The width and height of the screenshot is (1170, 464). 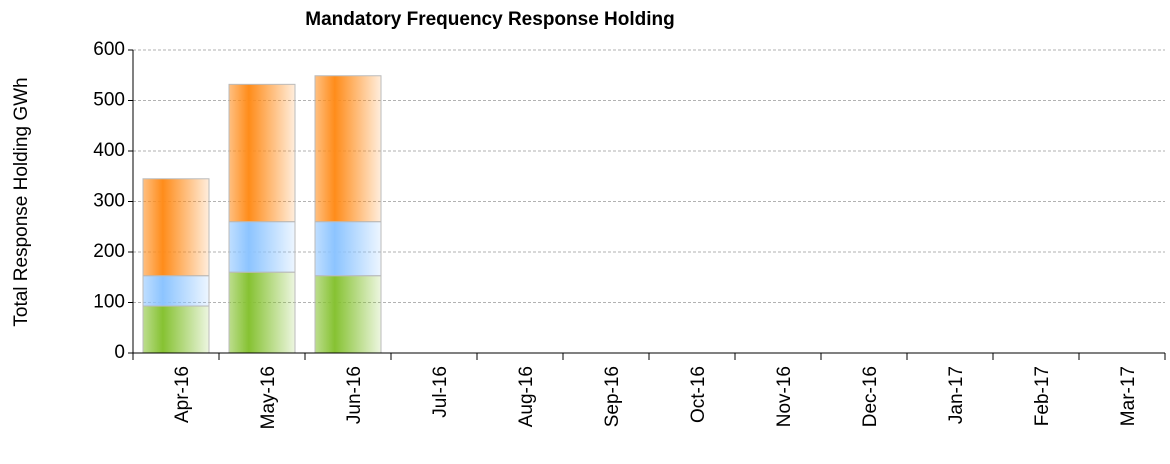 What do you see at coordinates (109, 100) in the screenshot?
I see `y-tick-label: 500` at bounding box center [109, 100].